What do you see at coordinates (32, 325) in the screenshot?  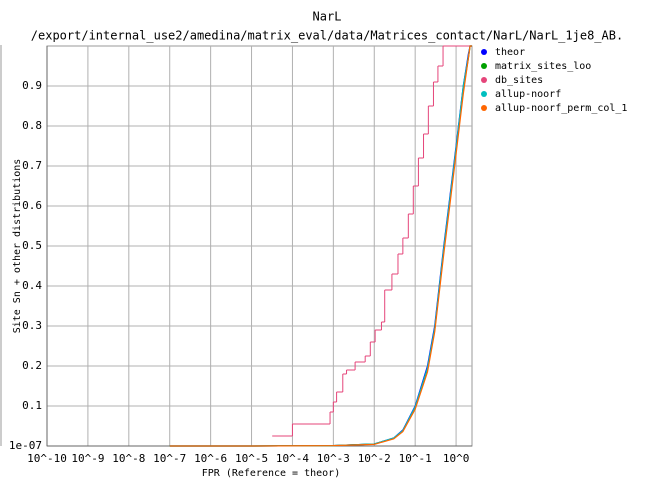 I see `y-tick-label: 0.3` at bounding box center [32, 325].